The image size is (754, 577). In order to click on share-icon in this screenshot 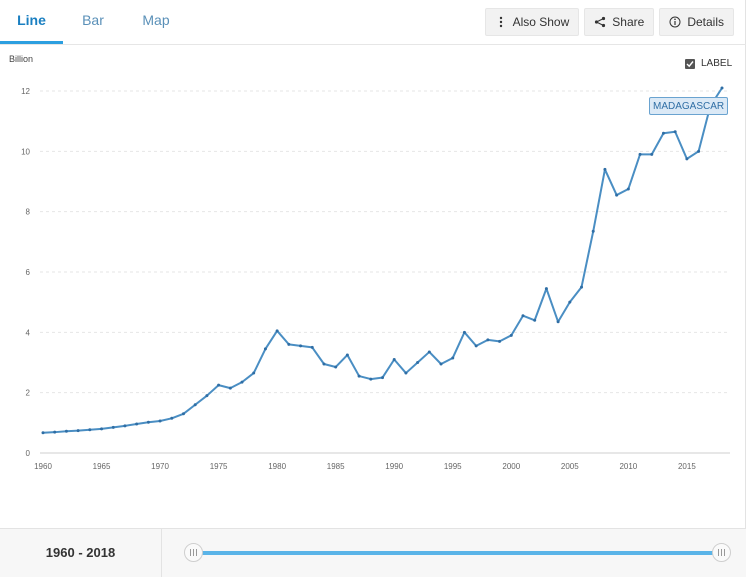, I will do `click(600, 22)`.